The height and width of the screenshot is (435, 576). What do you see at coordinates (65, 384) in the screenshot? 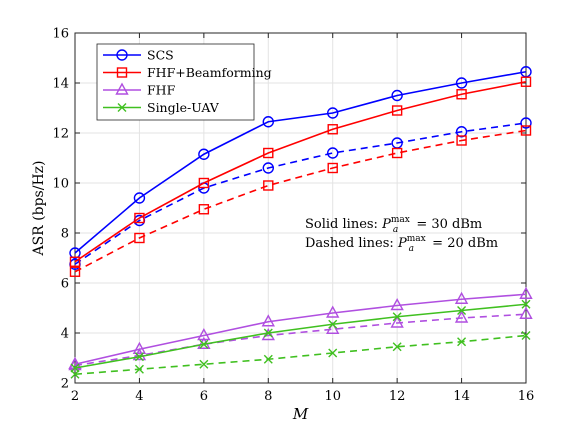
I see `y-tick-label: 2` at bounding box center [65, 384].